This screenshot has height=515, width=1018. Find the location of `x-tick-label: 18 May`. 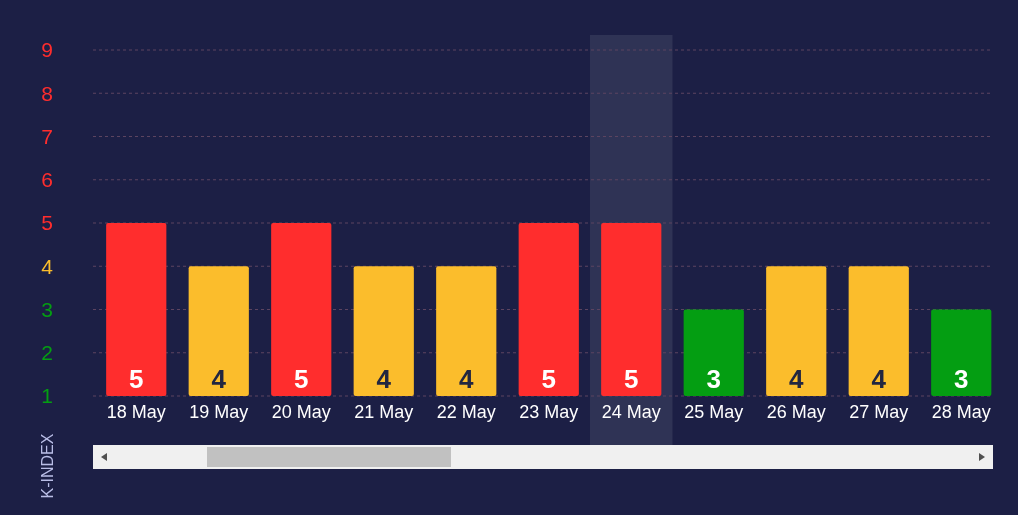

x-tick-label: 18 May is located at coordinates (136, 412).